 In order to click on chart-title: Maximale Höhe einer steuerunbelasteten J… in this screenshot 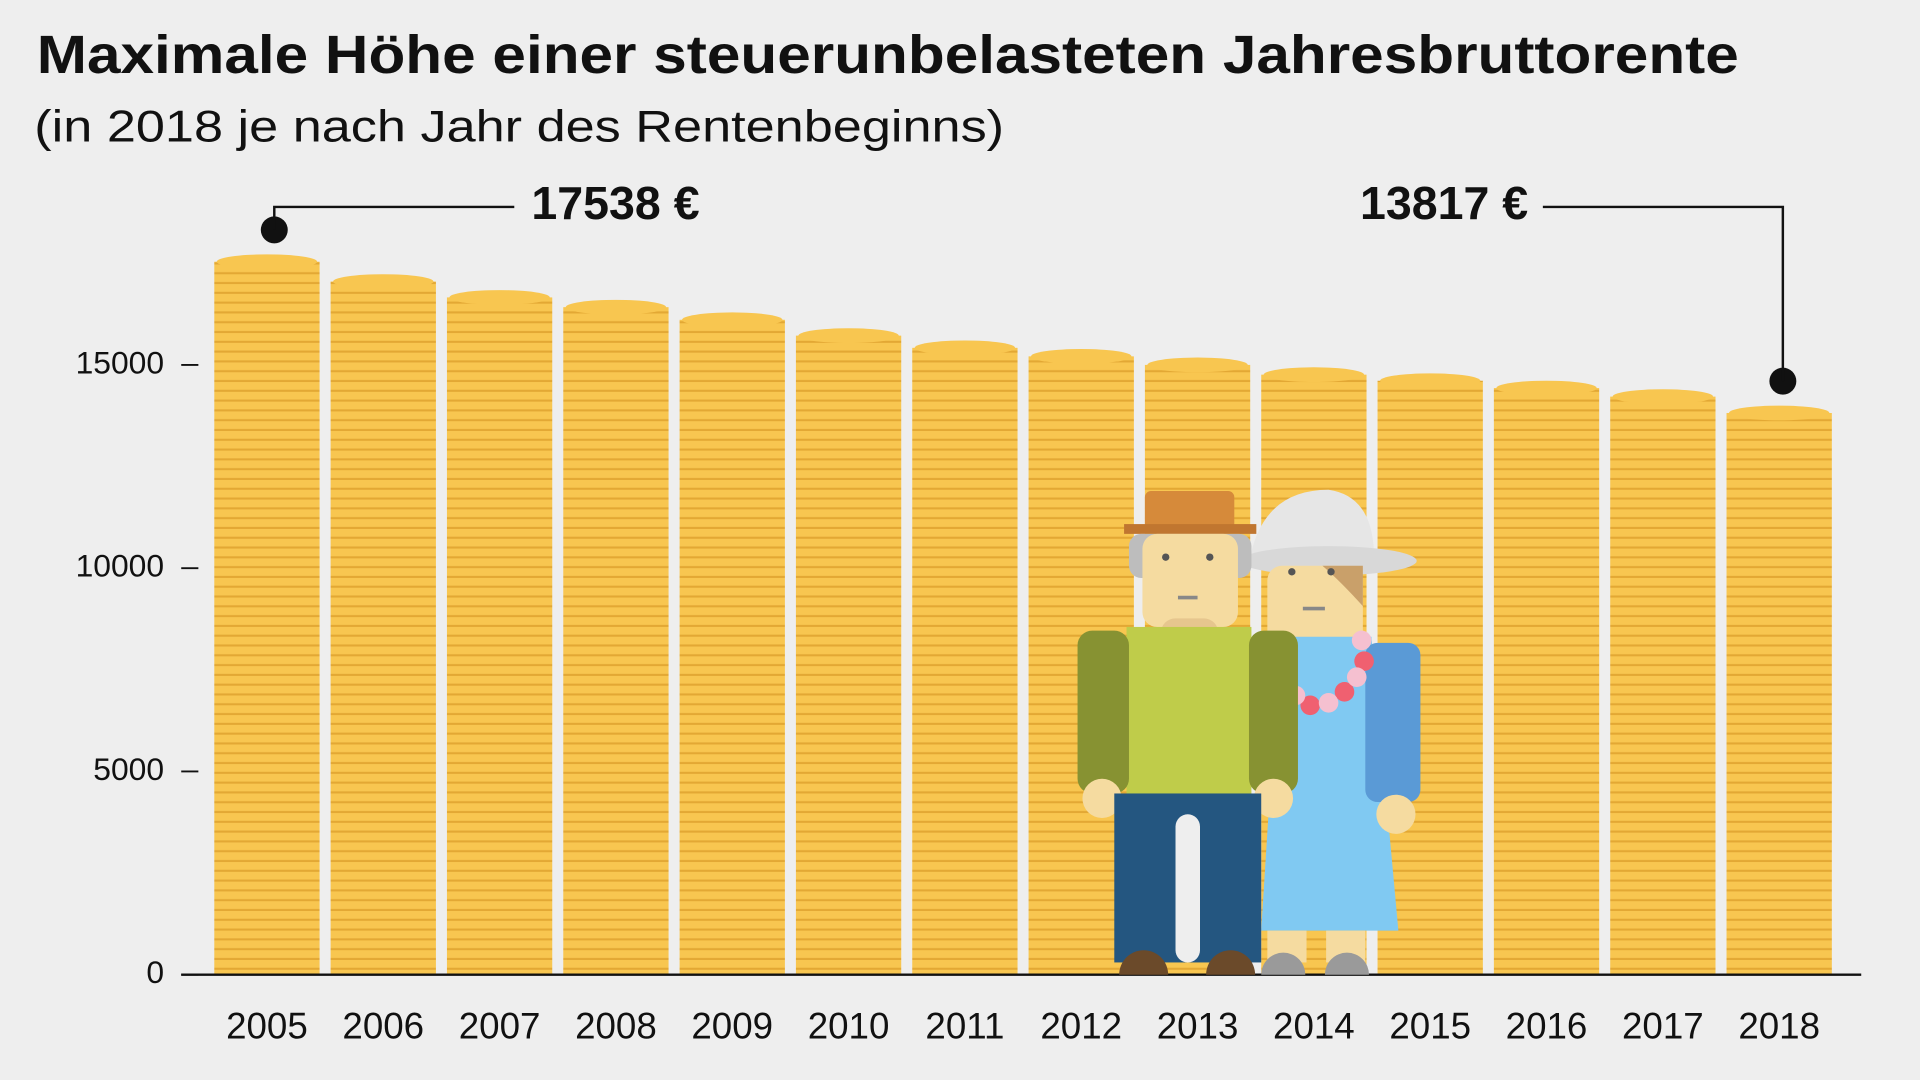, I will do `click(888, 55)`.